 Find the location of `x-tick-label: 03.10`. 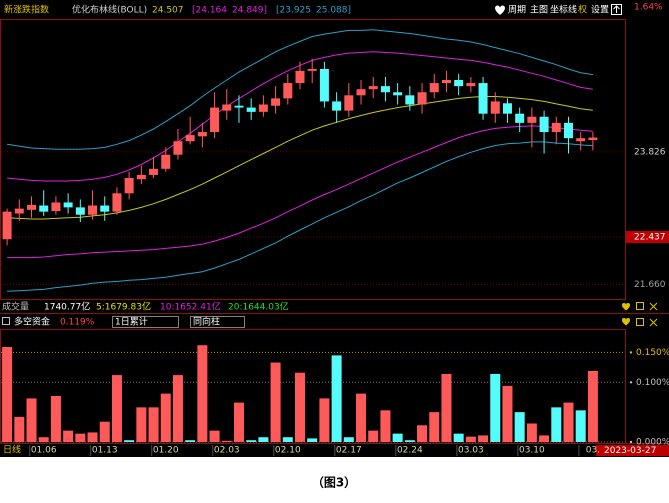

x-tick-label: 03.10 is located at coordinates (532, 451).